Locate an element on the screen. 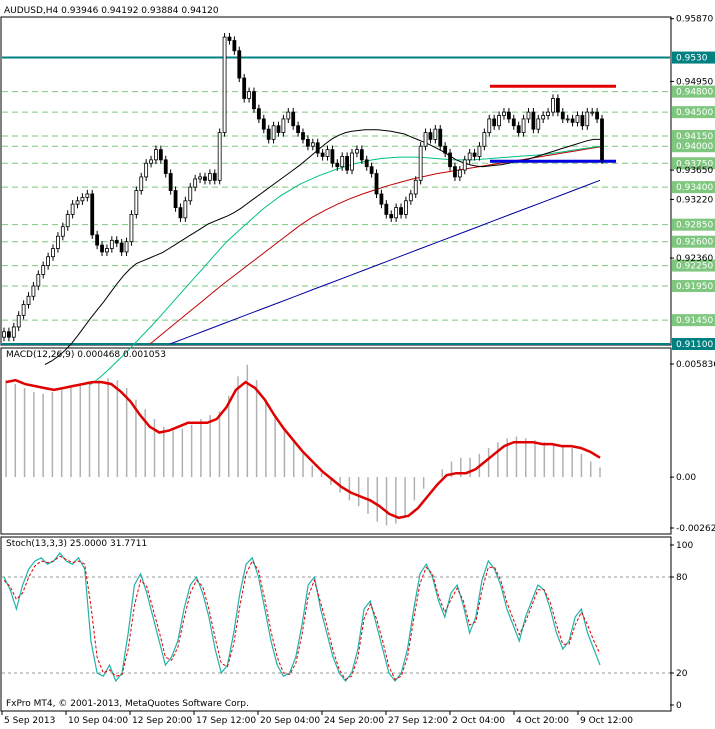 The width and height of the screenshot is (715, 729). time-label-0: 5 Sep 2013 is located at coordinates (29, 721).